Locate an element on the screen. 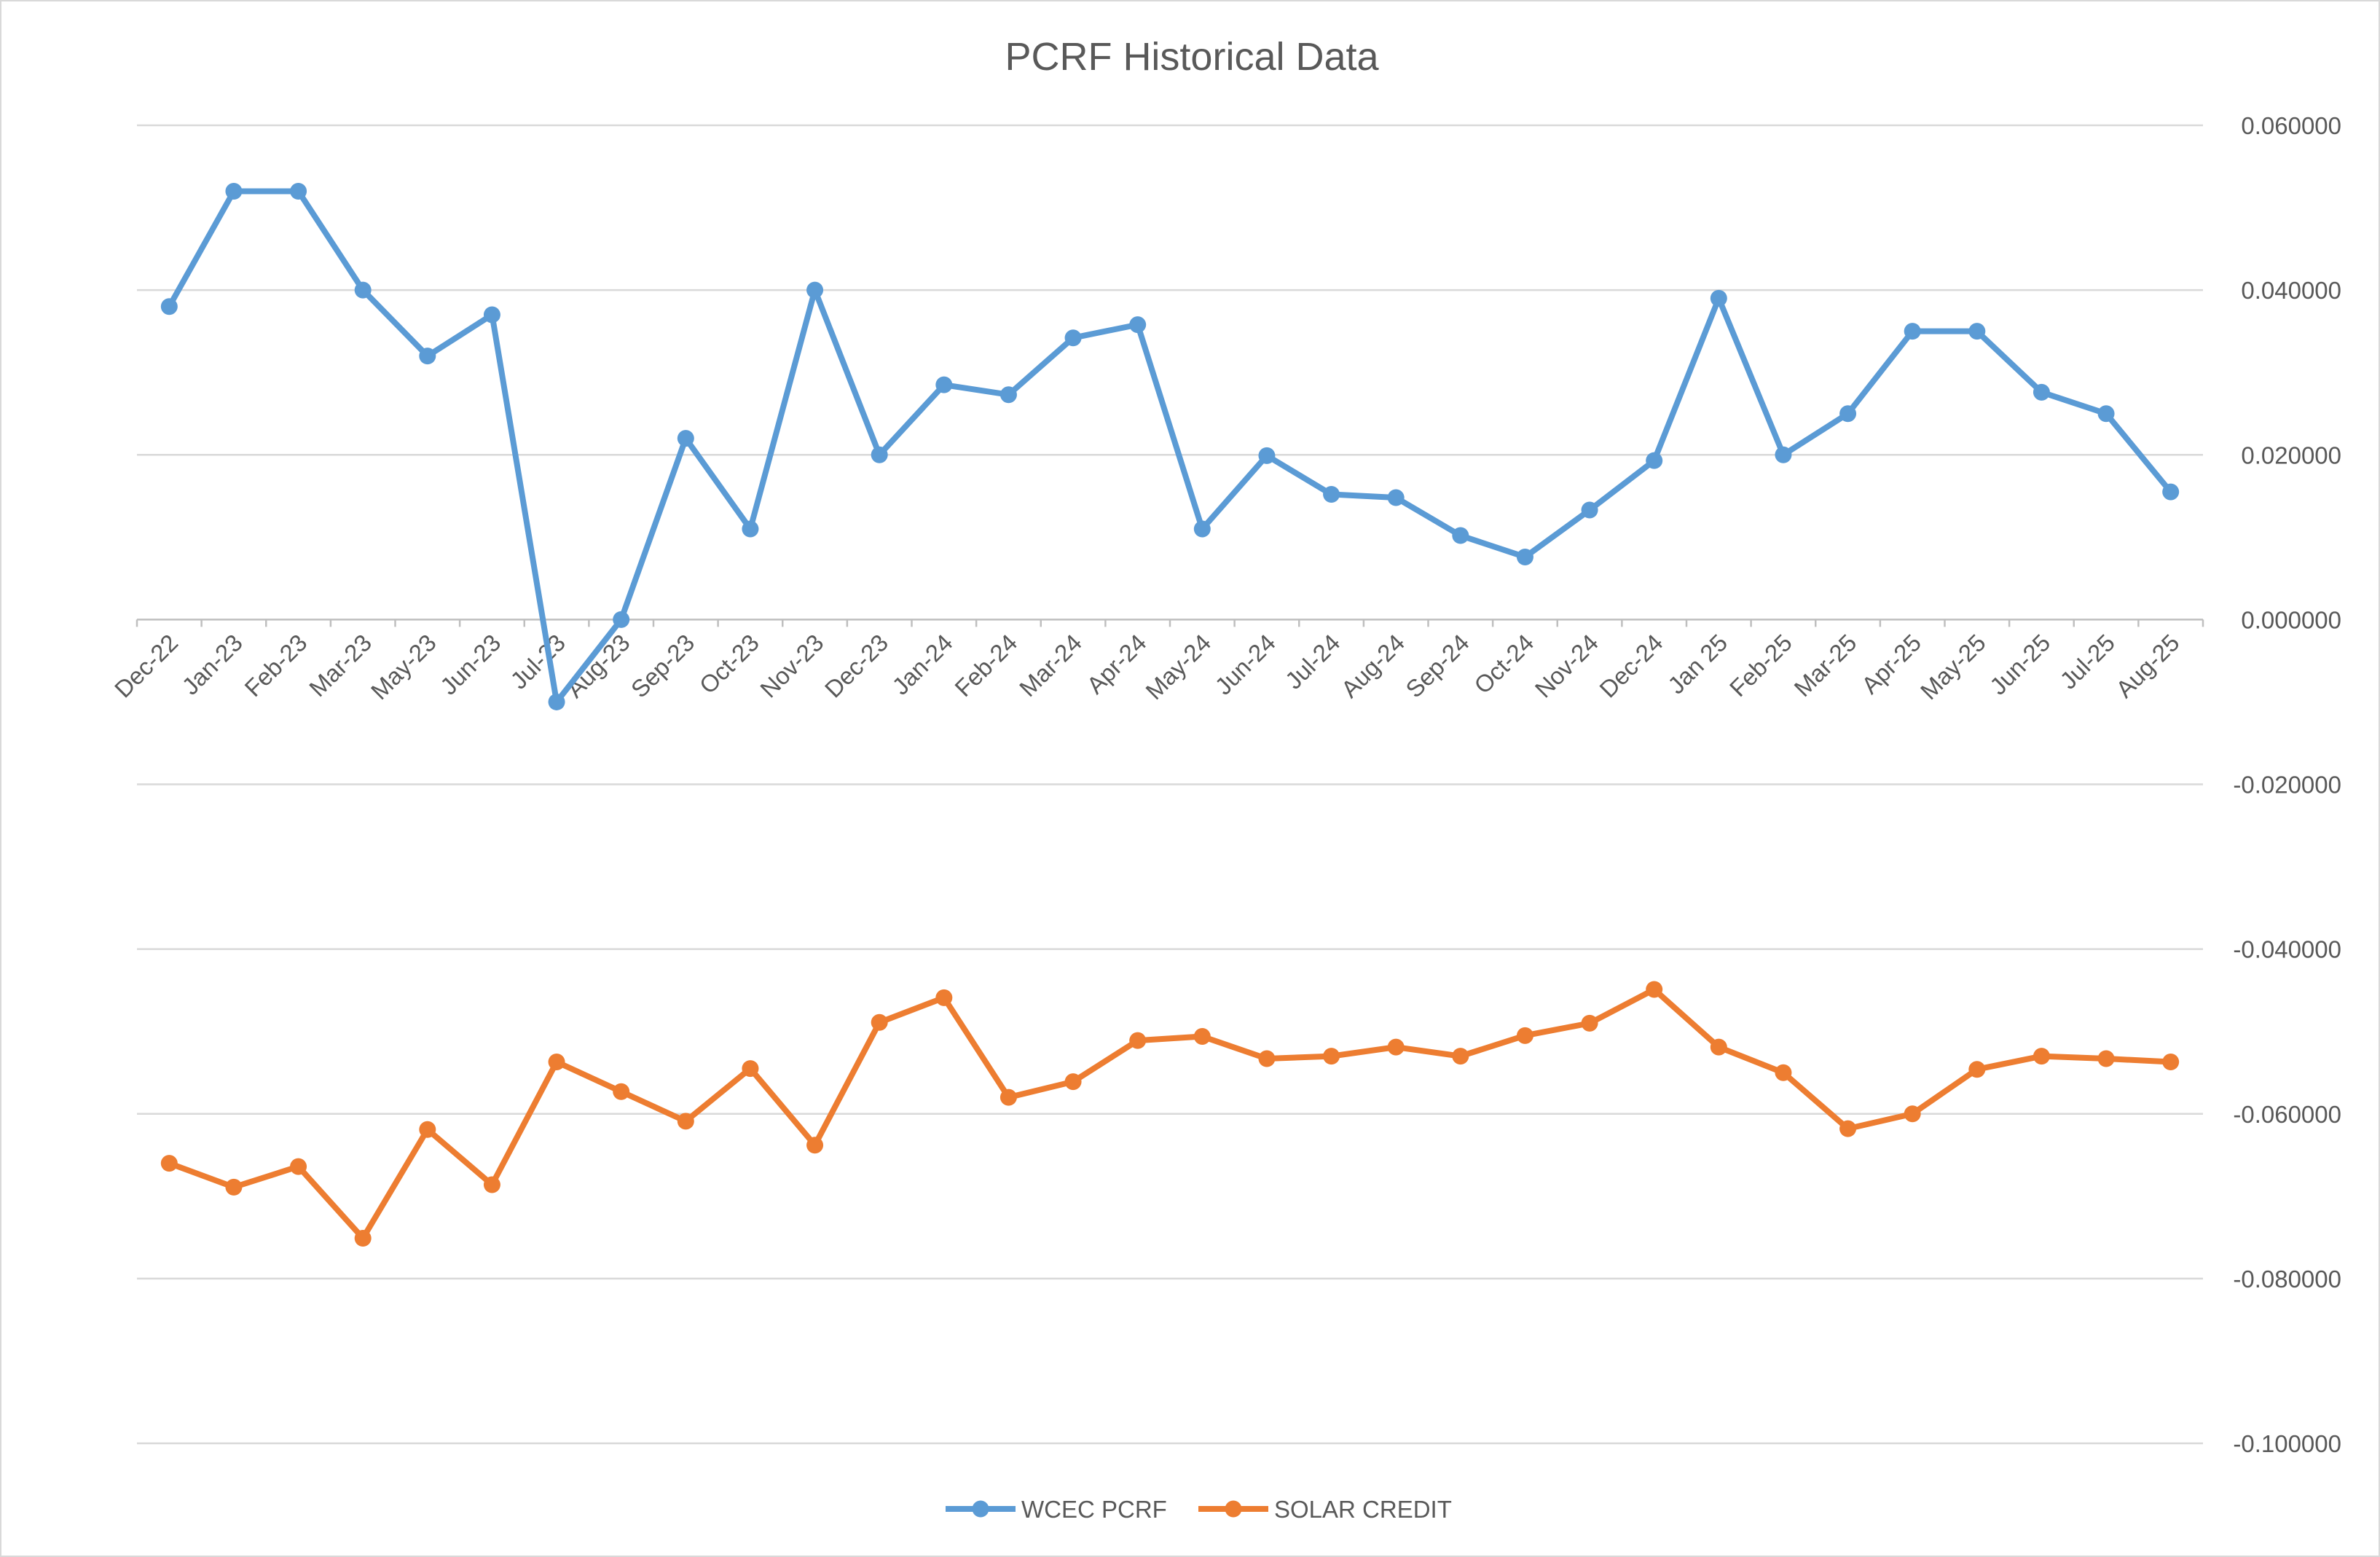 The width and height of the screenshot is (2380, 1557). x-tick-label: Sep-23 is located at coordinates (663, 665).